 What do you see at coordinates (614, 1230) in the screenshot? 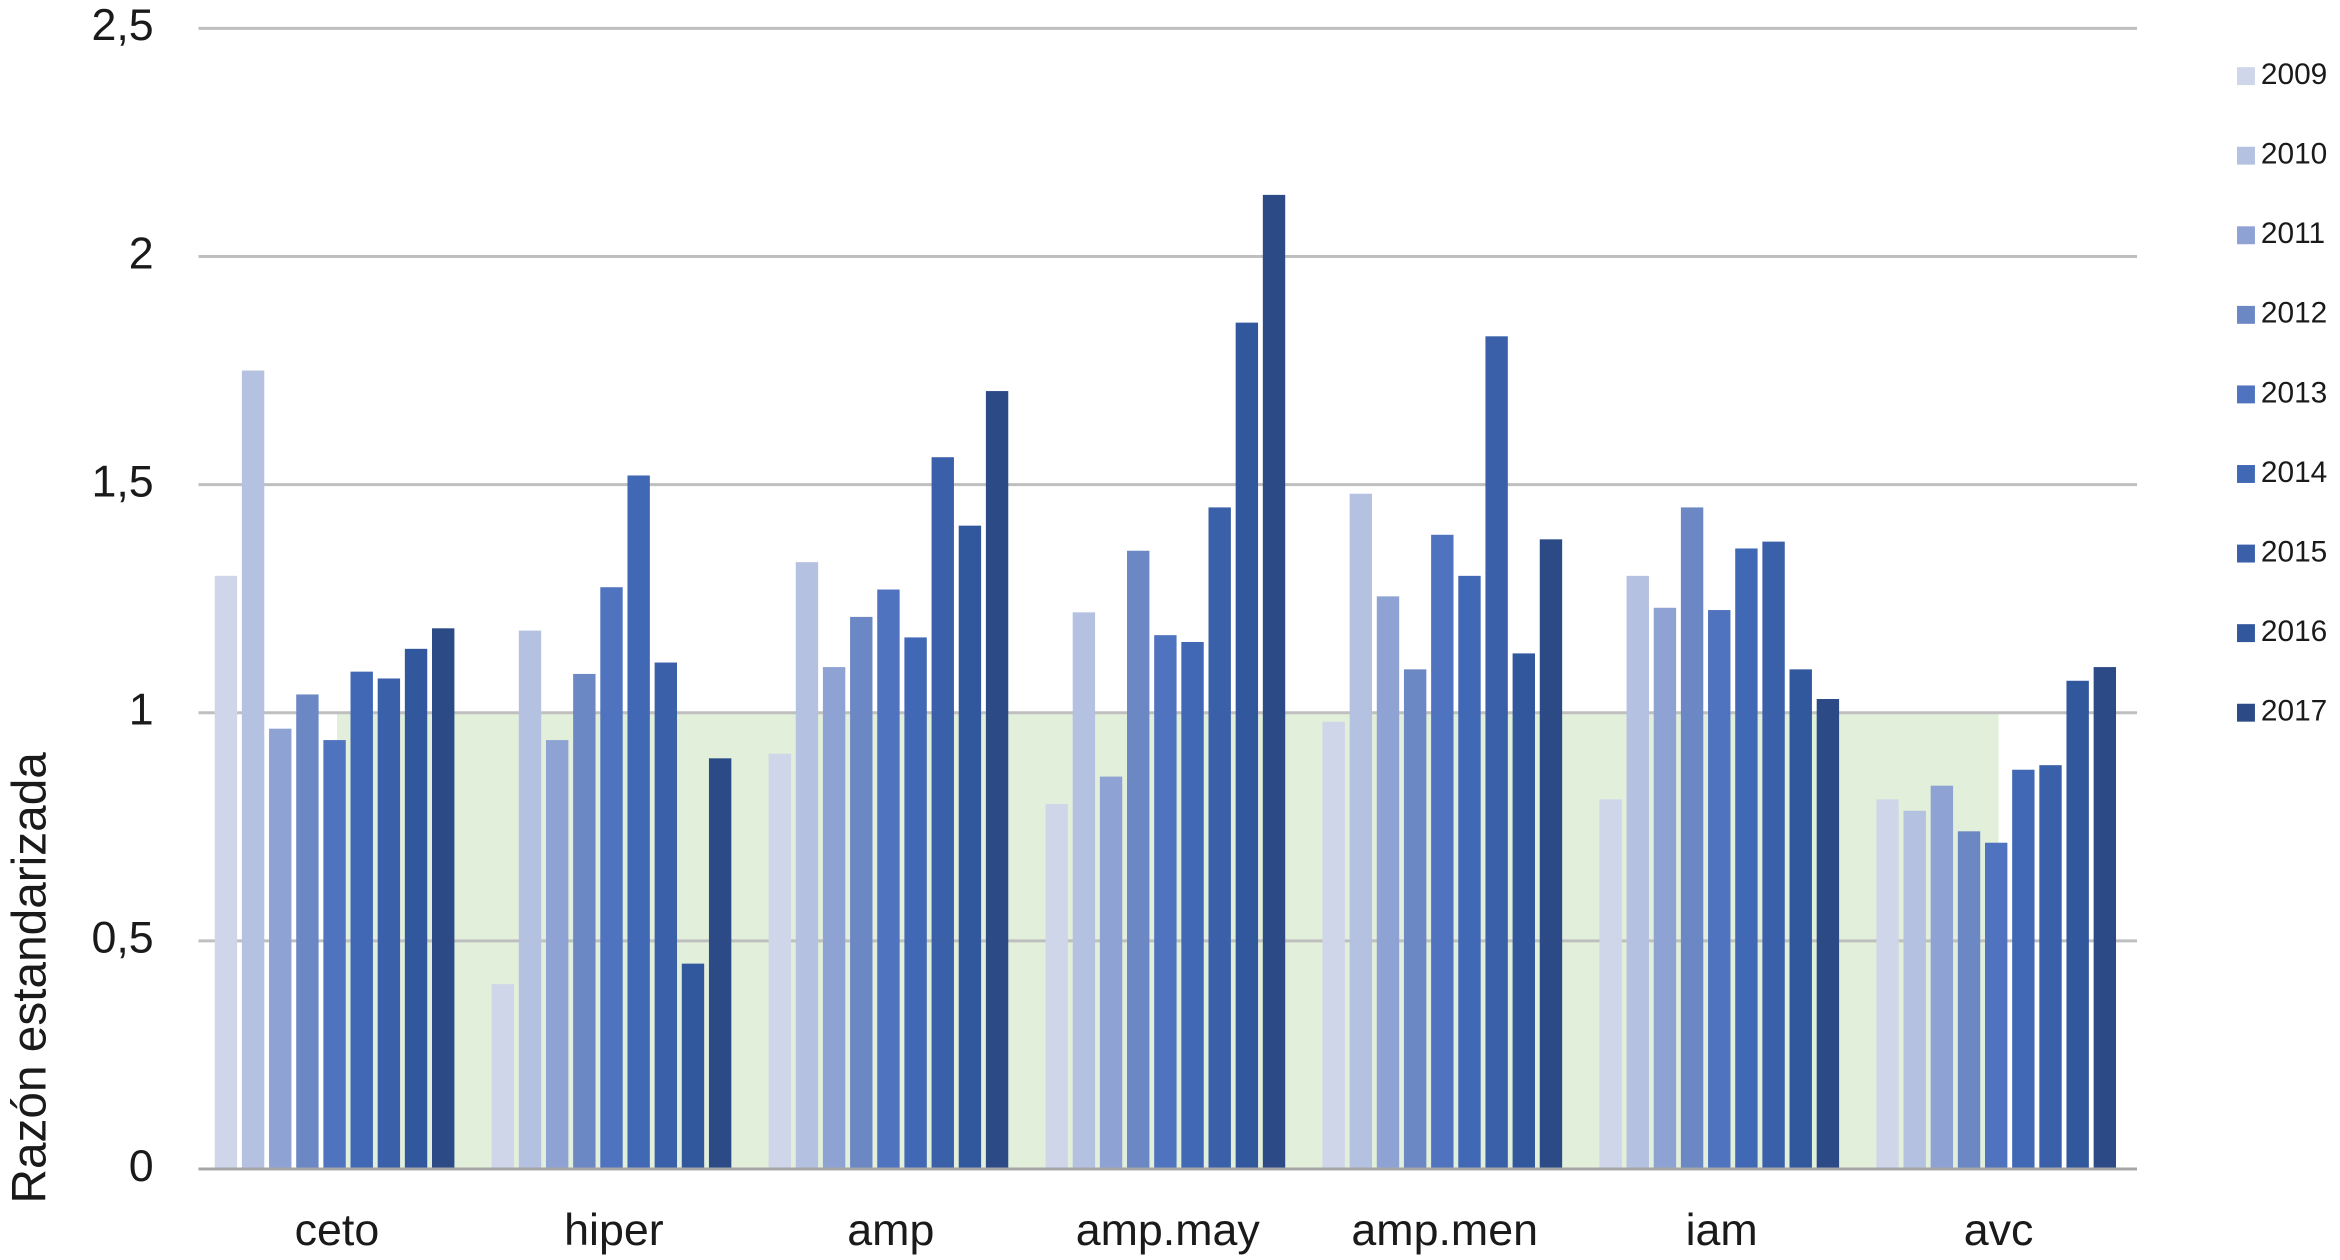
I see `x-tick-label: hiper` at bounding box center [614, 1230].